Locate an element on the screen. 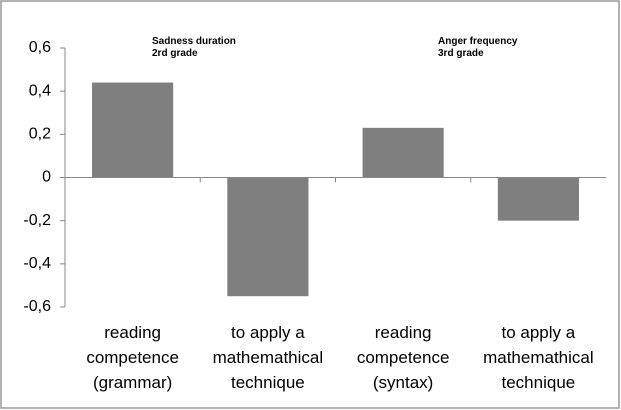 The height and width of the screenshot is (410, 621). annotation: Anger frequency 3rd grade is located at coordinates (478, 47).